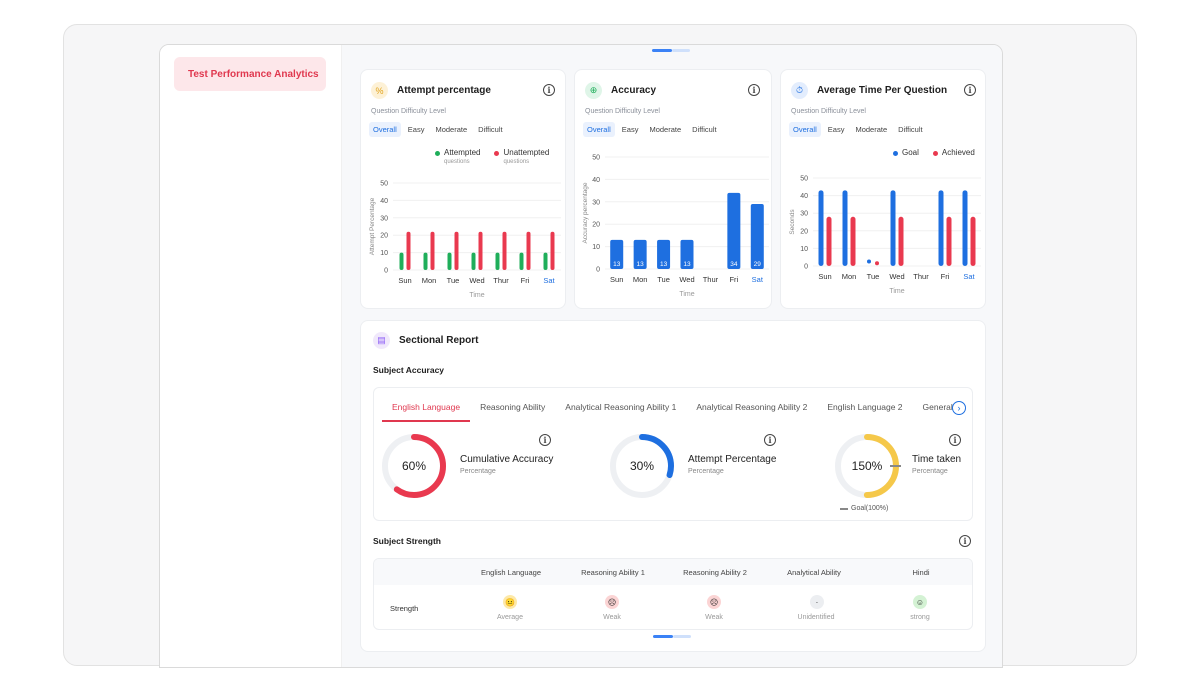 This screenshot has height=690, width=1200. What do you see at coordinates (511, 572) in the screenshot?
I see `column-header: English Language` at bounding box center [511, 572].